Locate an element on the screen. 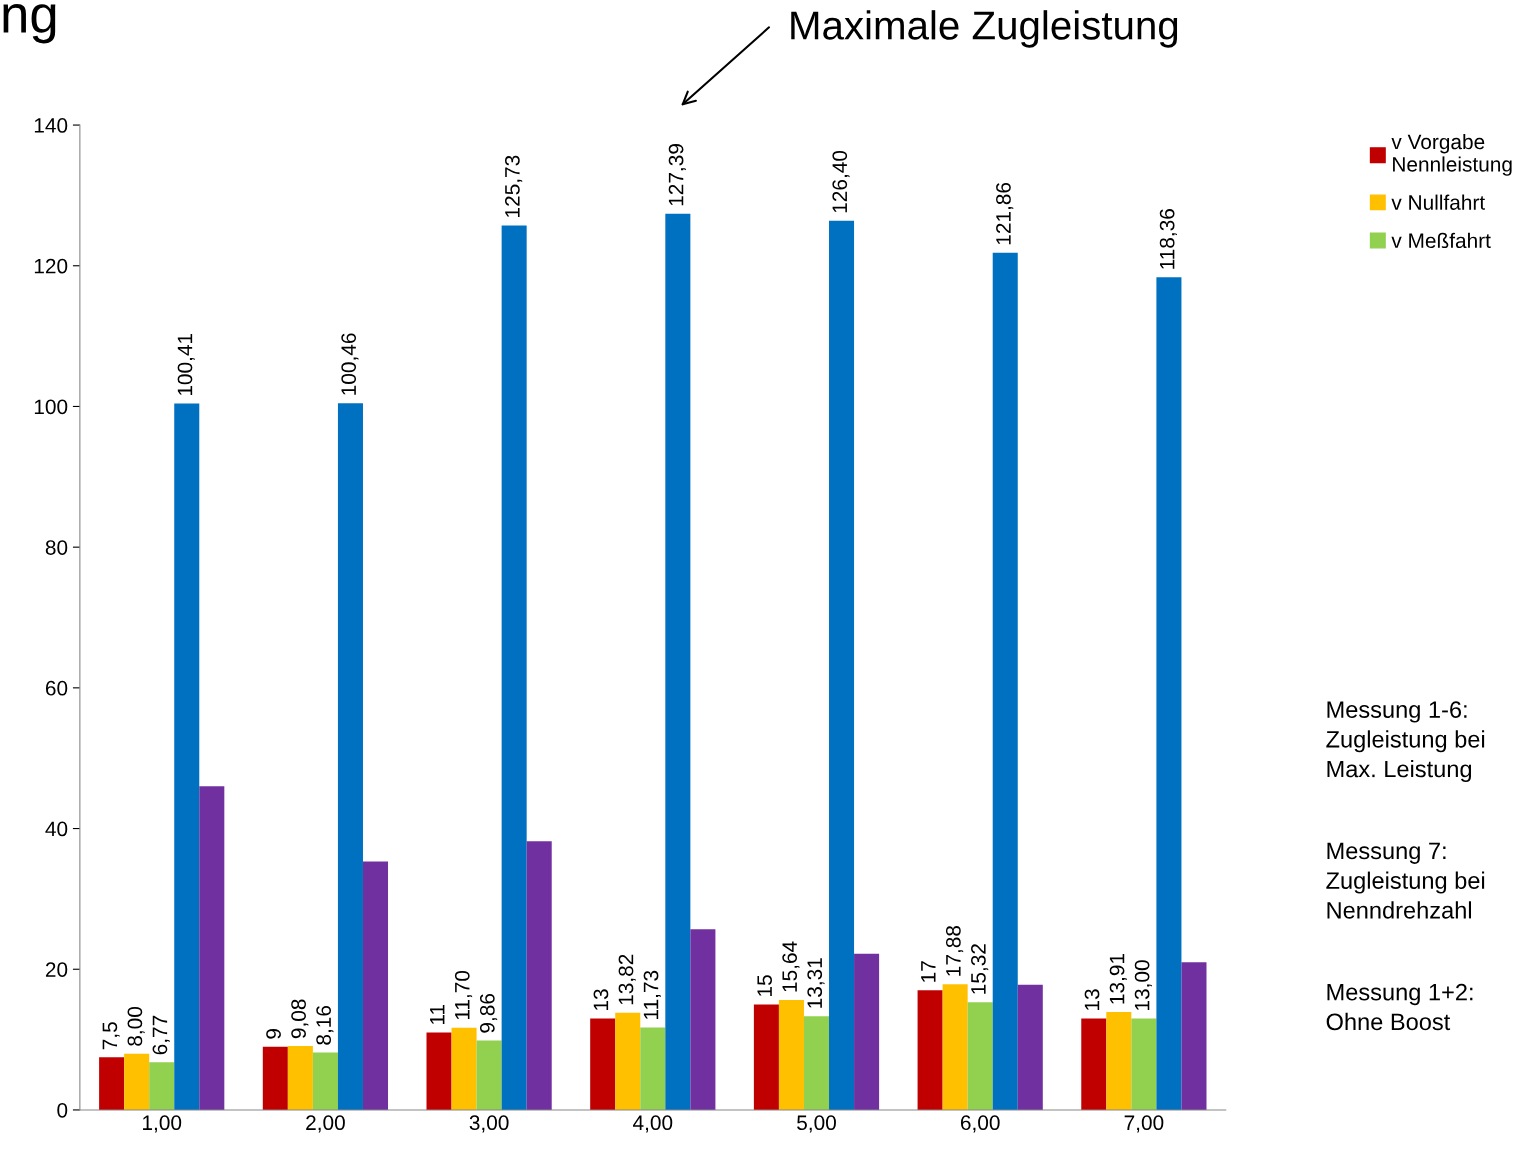 The width and height of the screenshot is (1536, 1158). data-label: 17,88 is located at coordinates (954, 950).